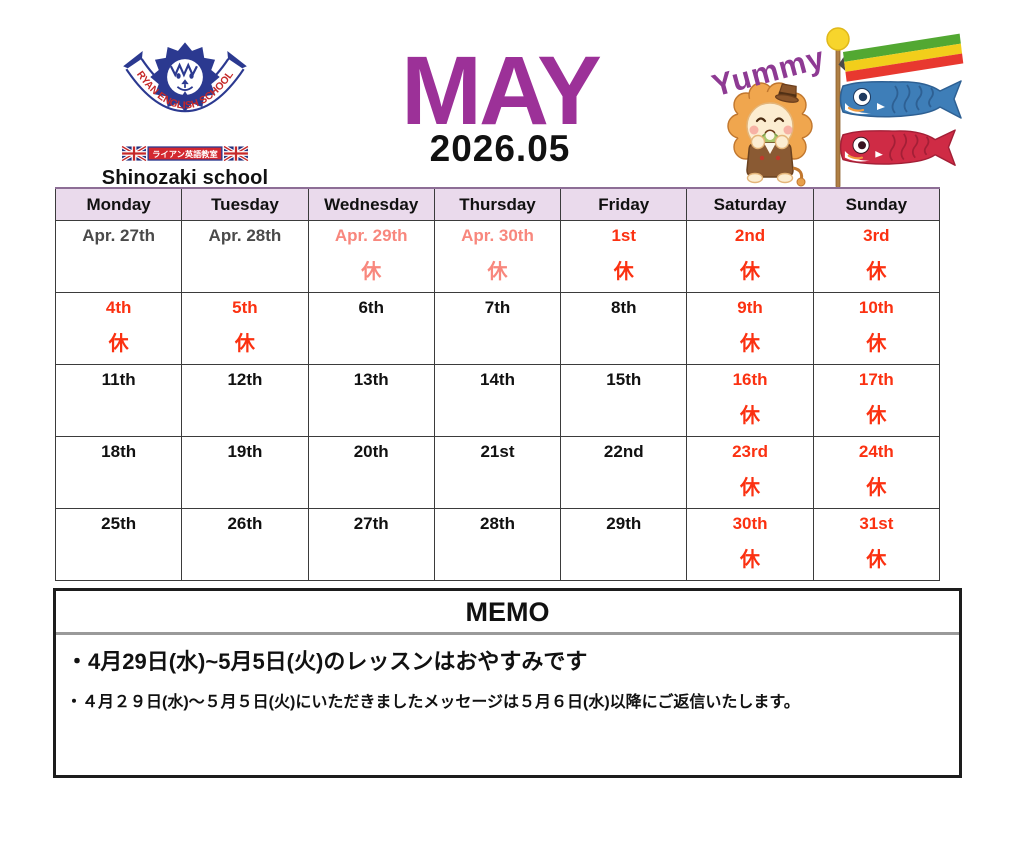 The height and width of the screenshot is (843, 1024). What do you see at coordinates (118, 307) in the screenshot?
I see `date-label: 4th` at bounding box center [118, 307].